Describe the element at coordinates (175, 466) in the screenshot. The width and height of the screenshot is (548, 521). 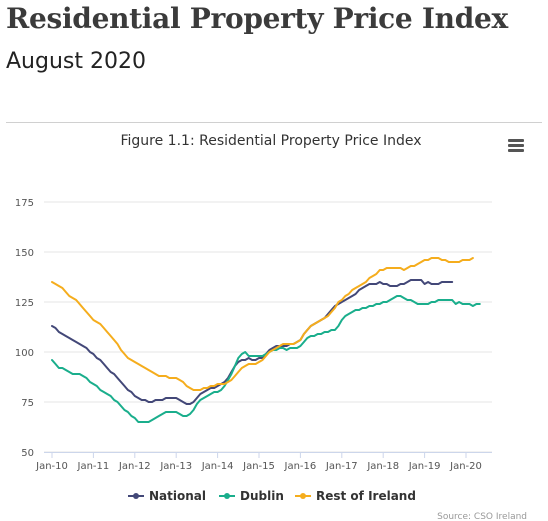
I see `x-tick-label: Jan-13` at that location.